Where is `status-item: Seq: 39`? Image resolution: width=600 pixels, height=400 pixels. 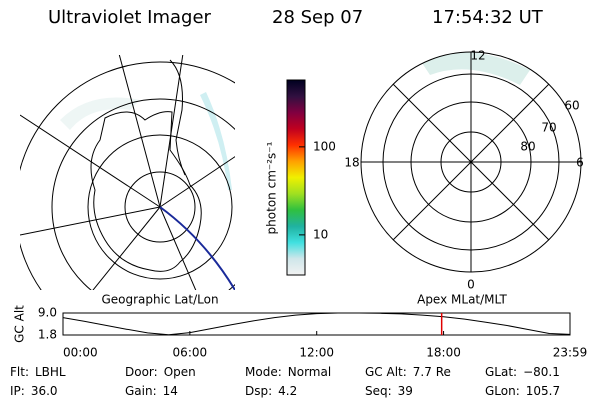
status-item: Seq: 39 is located at coordinates (389, 391).